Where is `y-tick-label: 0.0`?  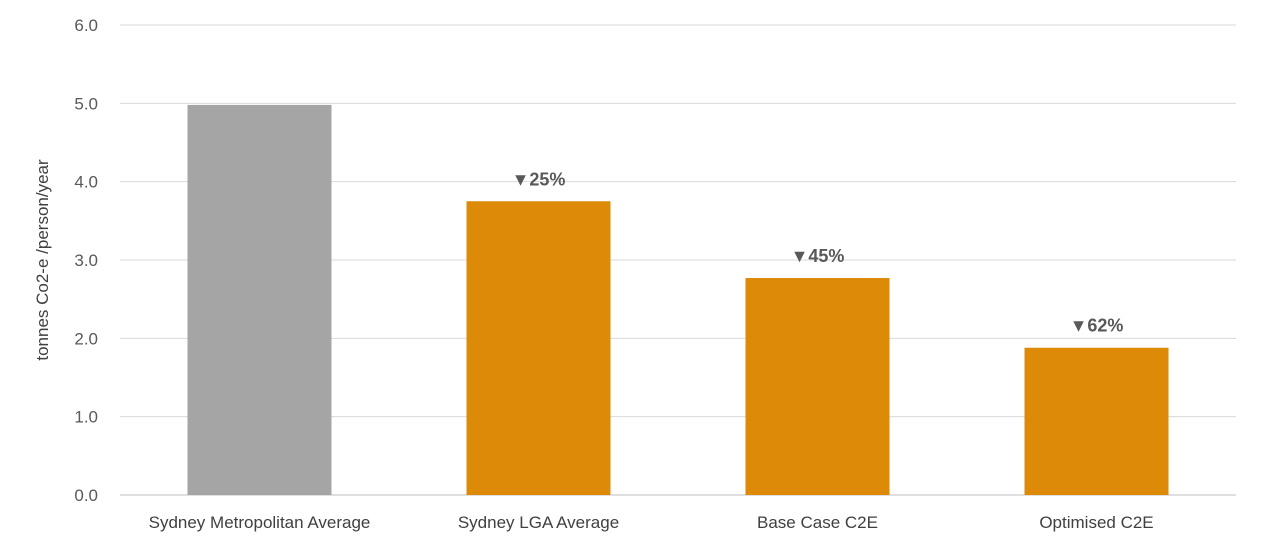 y-tick-label: 0.0 is located at coordinates (86, 495).